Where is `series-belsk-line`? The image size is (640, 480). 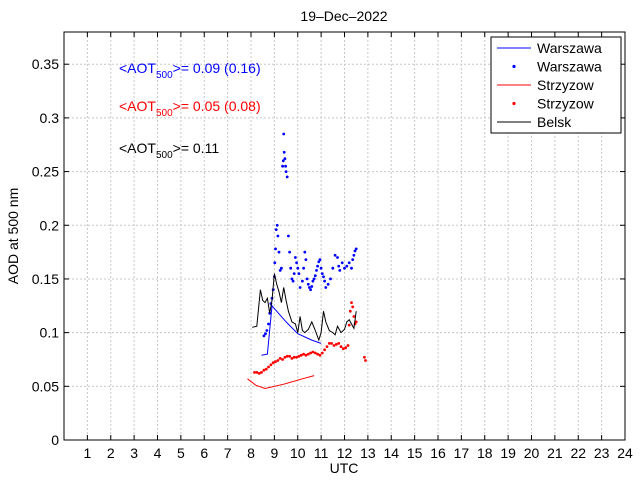
series-belsk-line is located at coordinates (304, 307).